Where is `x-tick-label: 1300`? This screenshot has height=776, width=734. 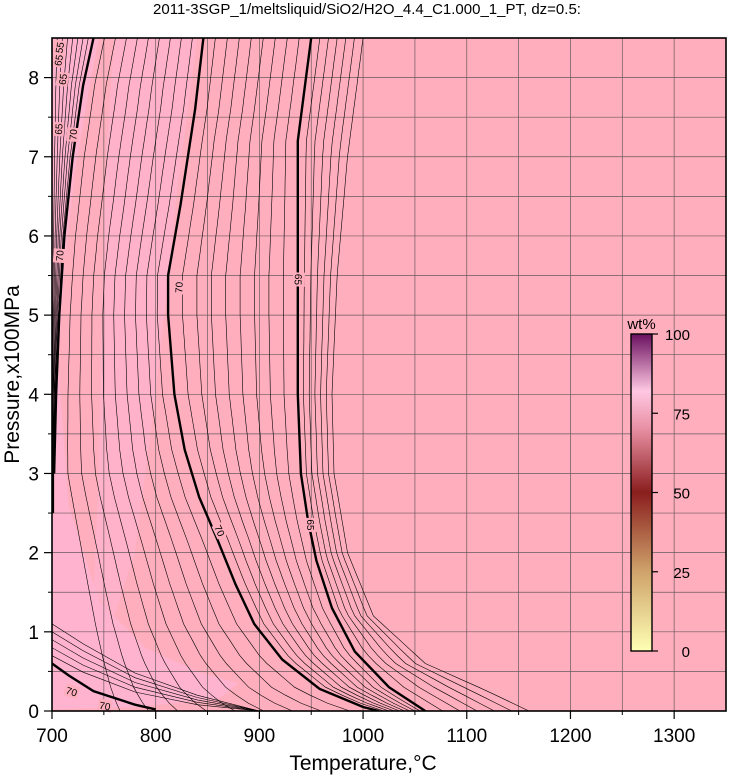
x-tick-label: 1300 is located at coordinates (674, 736).